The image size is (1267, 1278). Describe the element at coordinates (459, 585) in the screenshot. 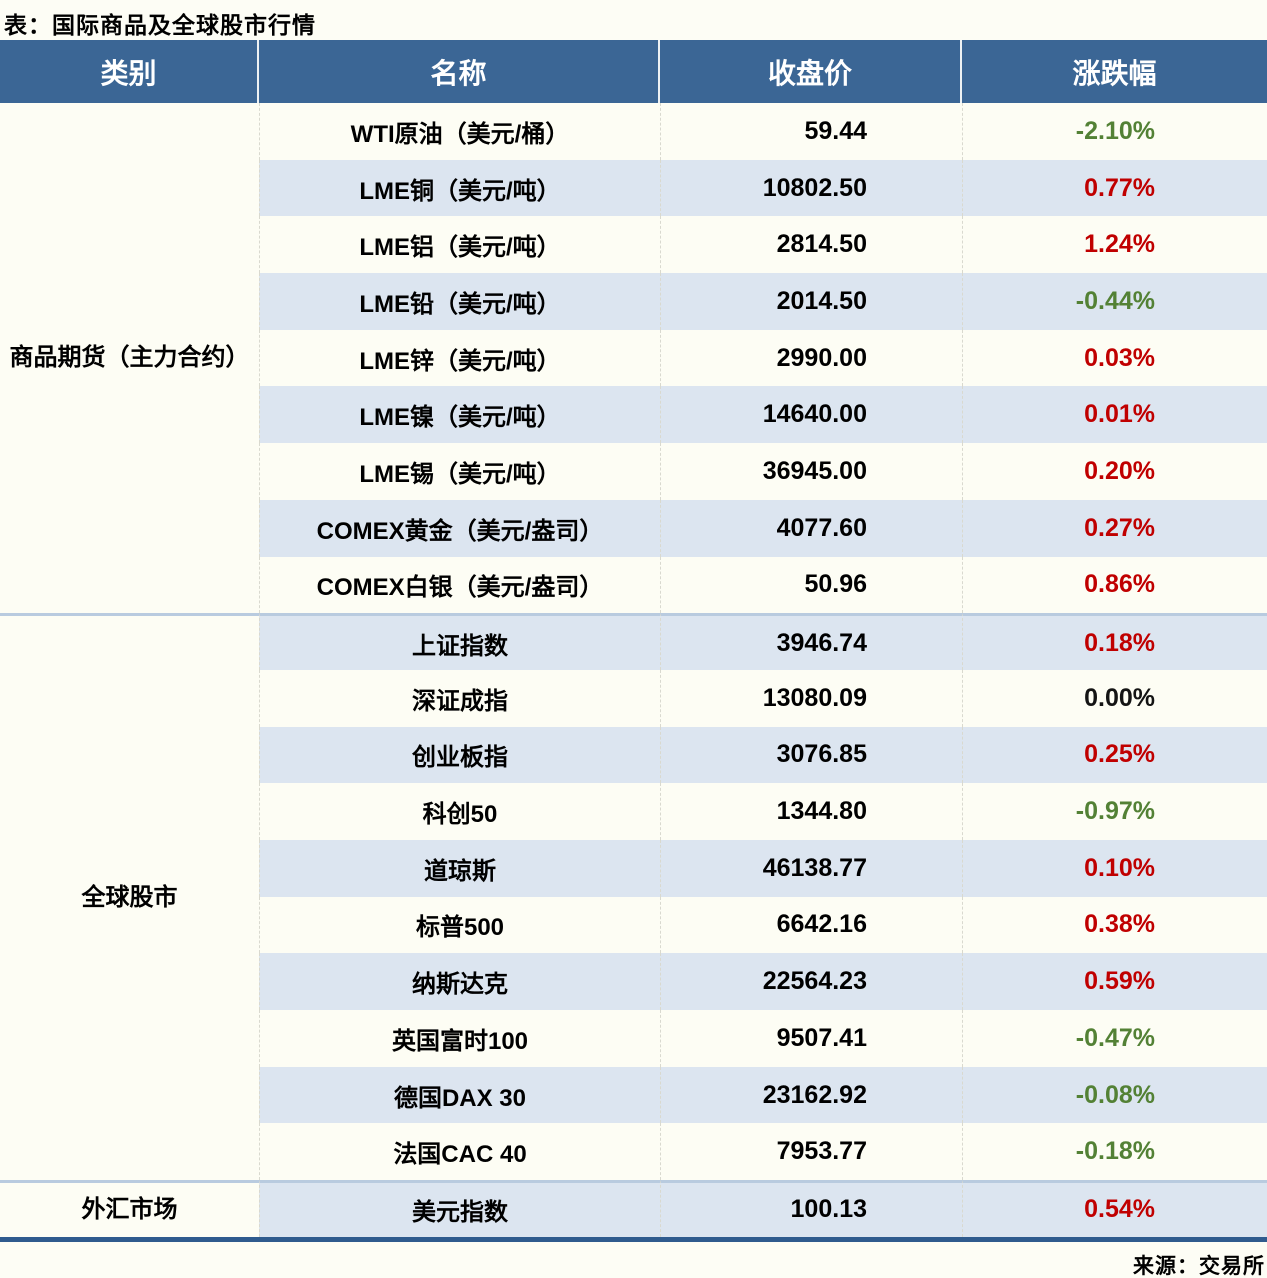

I see `name-cell: COMEX白银（美元/盎司）` at that location.